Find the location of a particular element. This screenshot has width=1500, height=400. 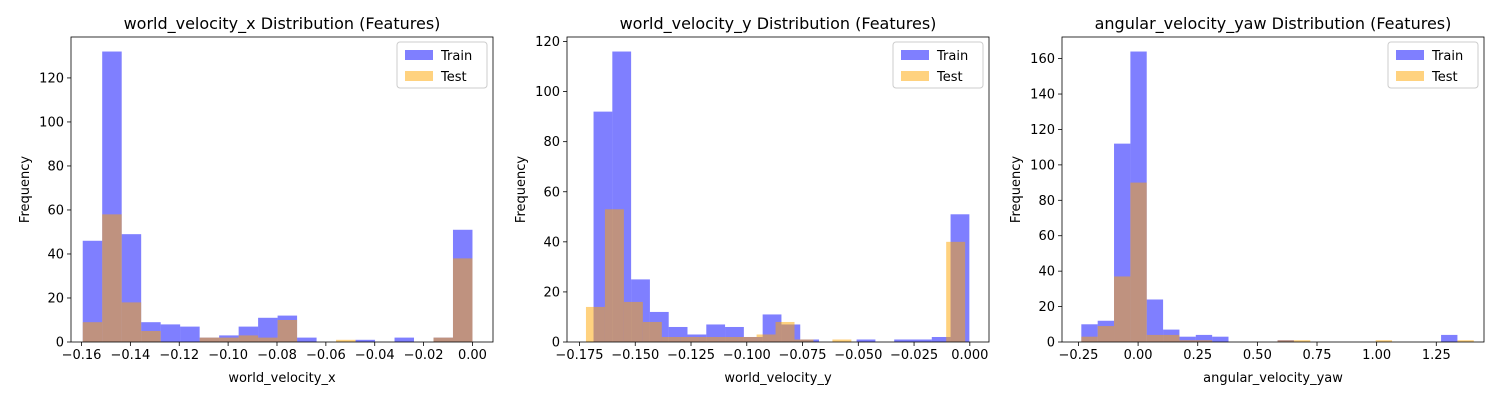

x-tick-label: −0.150 is located at coordinates (635, 355).